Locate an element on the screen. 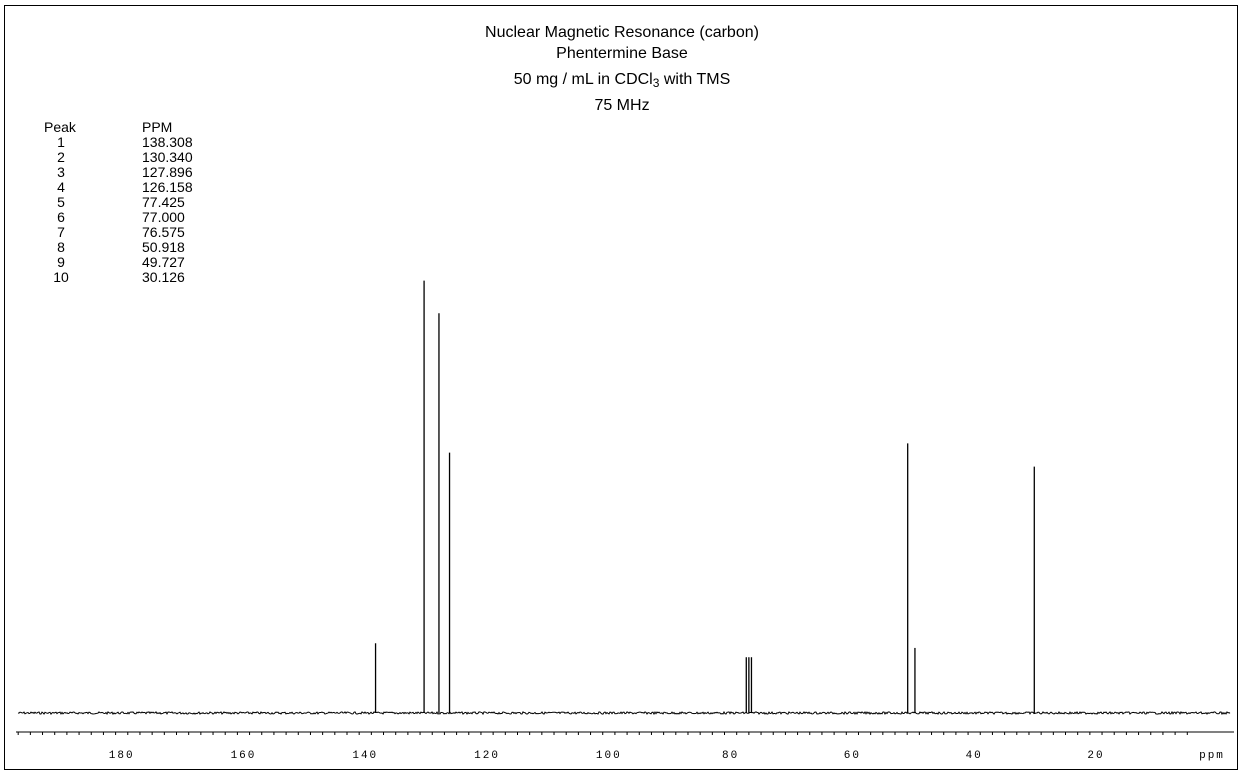 The height and width of the screenshot is (774, 1244). sample-conditions-suffix: with TMS is located at coordinates (695, 79).